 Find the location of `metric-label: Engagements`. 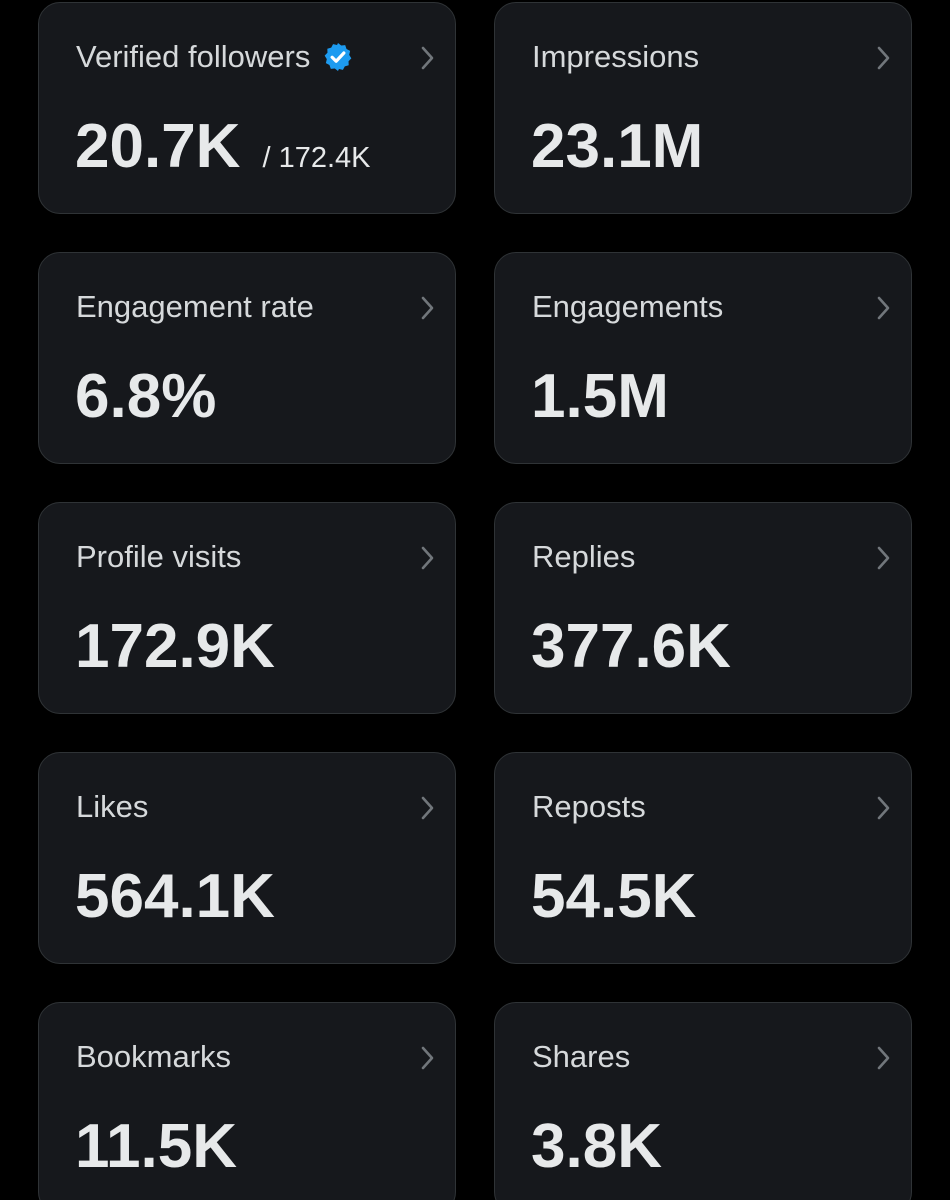

metric-label: Engagements is located at coordinates (627, 307).